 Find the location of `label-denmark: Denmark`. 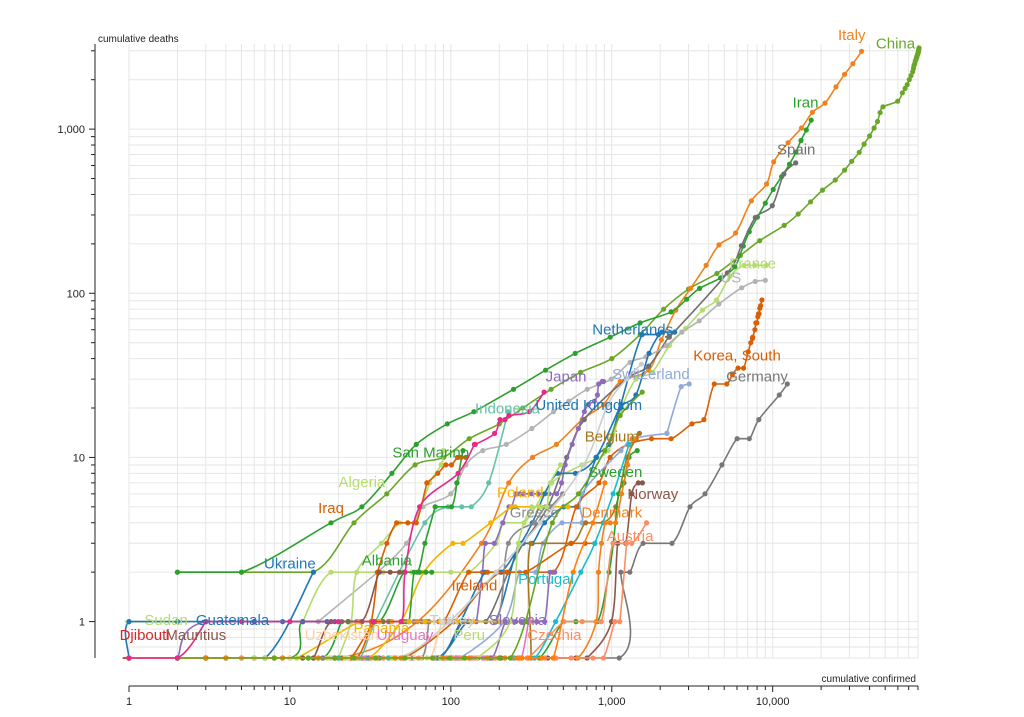

label-denmark: Denmark is located at coordinates (611, 513).